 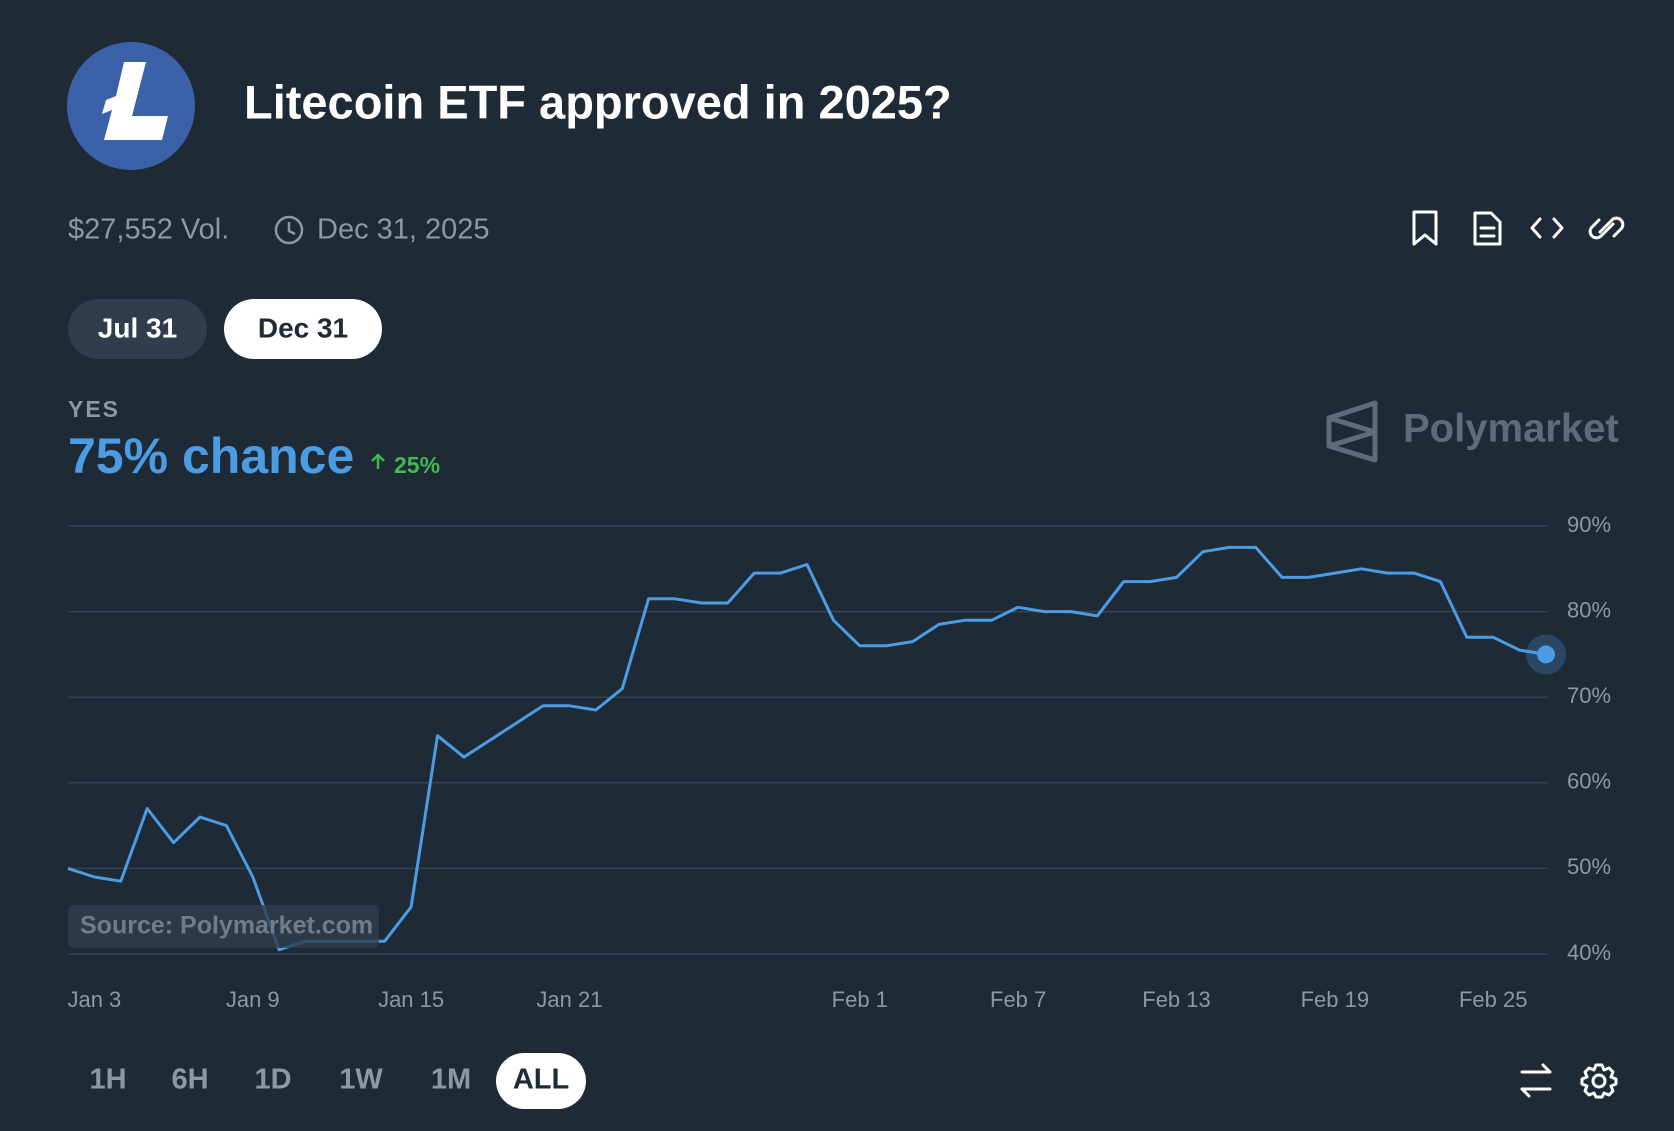 I want to click on volume: $27,552 Vol., so click(x=148, y=230).